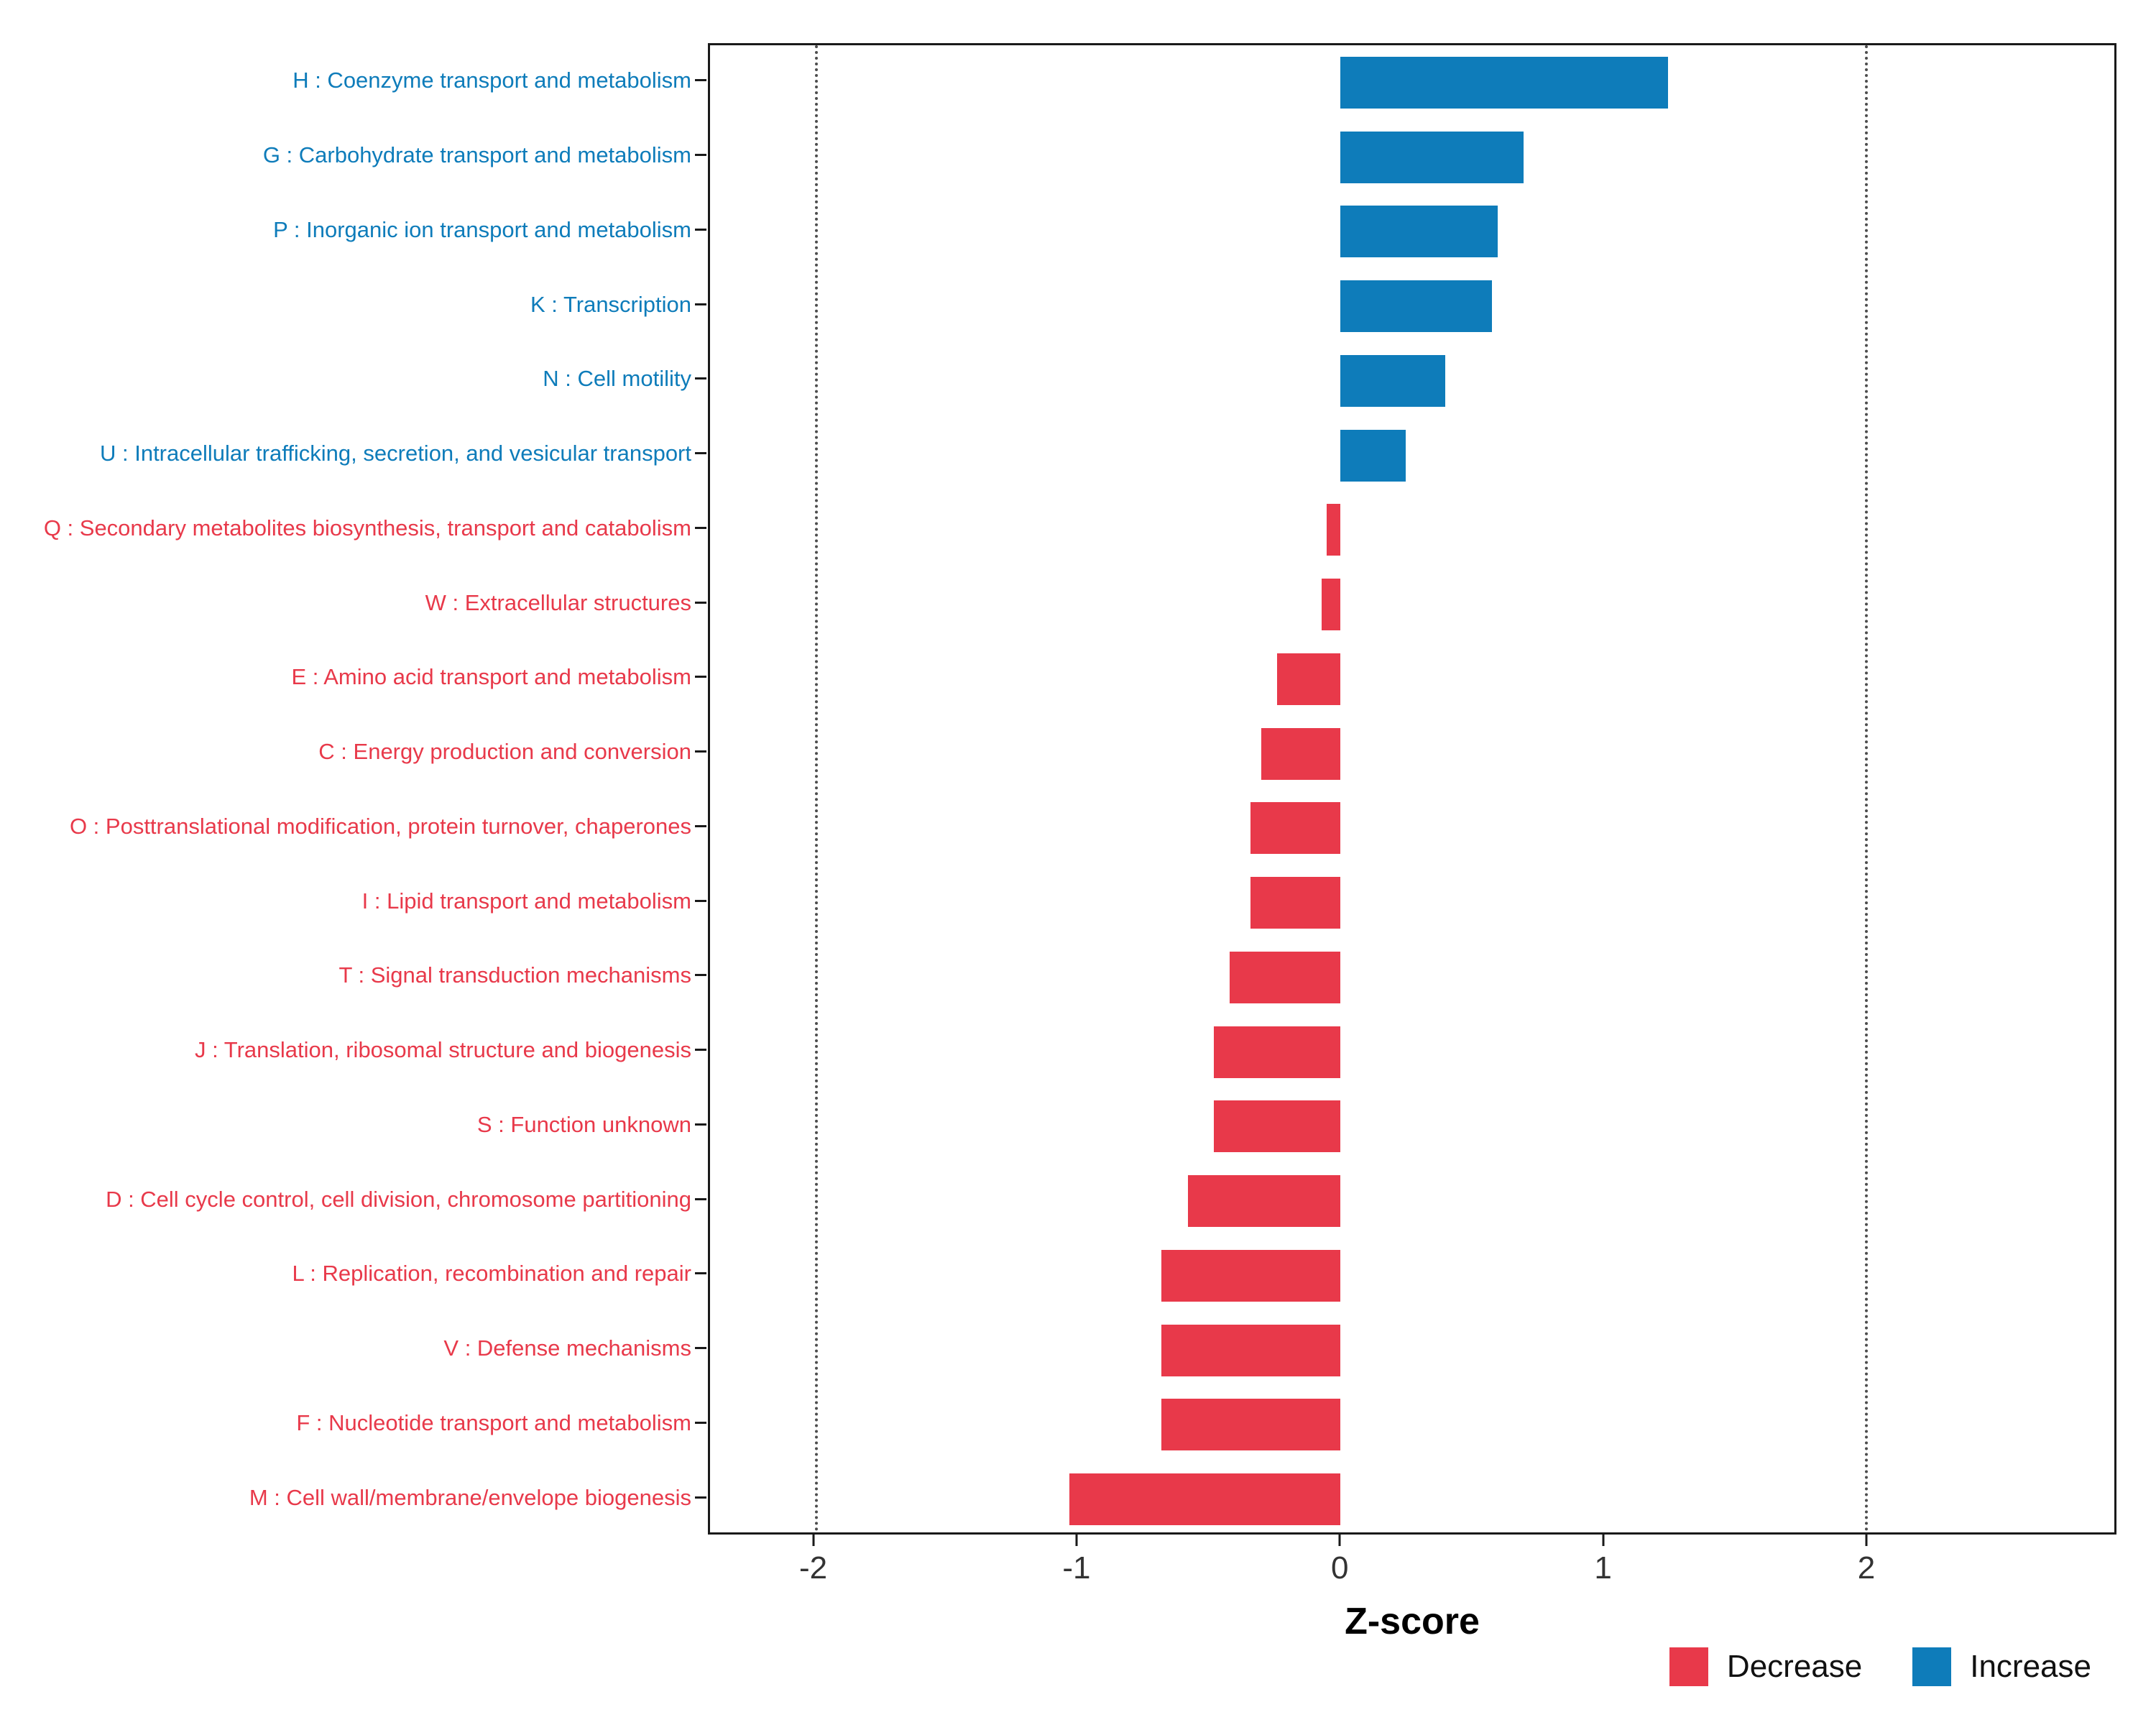 This screenshot has height=1725, width=2156. What do you see at coordinates (1603, 1568) in the screenshot?
I see `x-tick-label: 1` at bounding box center [1603, 1568].